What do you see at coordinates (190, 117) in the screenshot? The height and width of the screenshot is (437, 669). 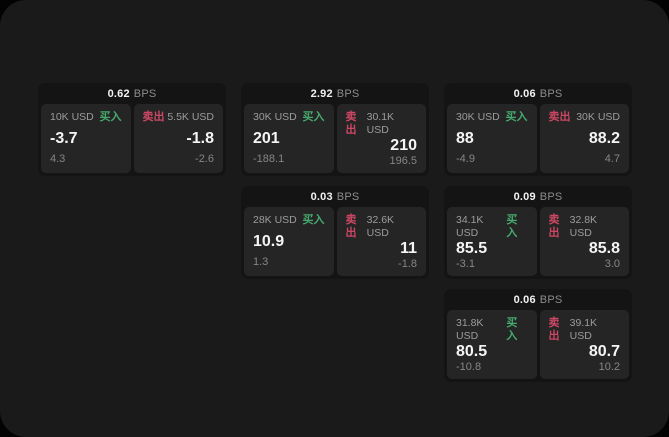 I see `sell-amount-label: 5.5K USD` at bounding box center [190, 117].